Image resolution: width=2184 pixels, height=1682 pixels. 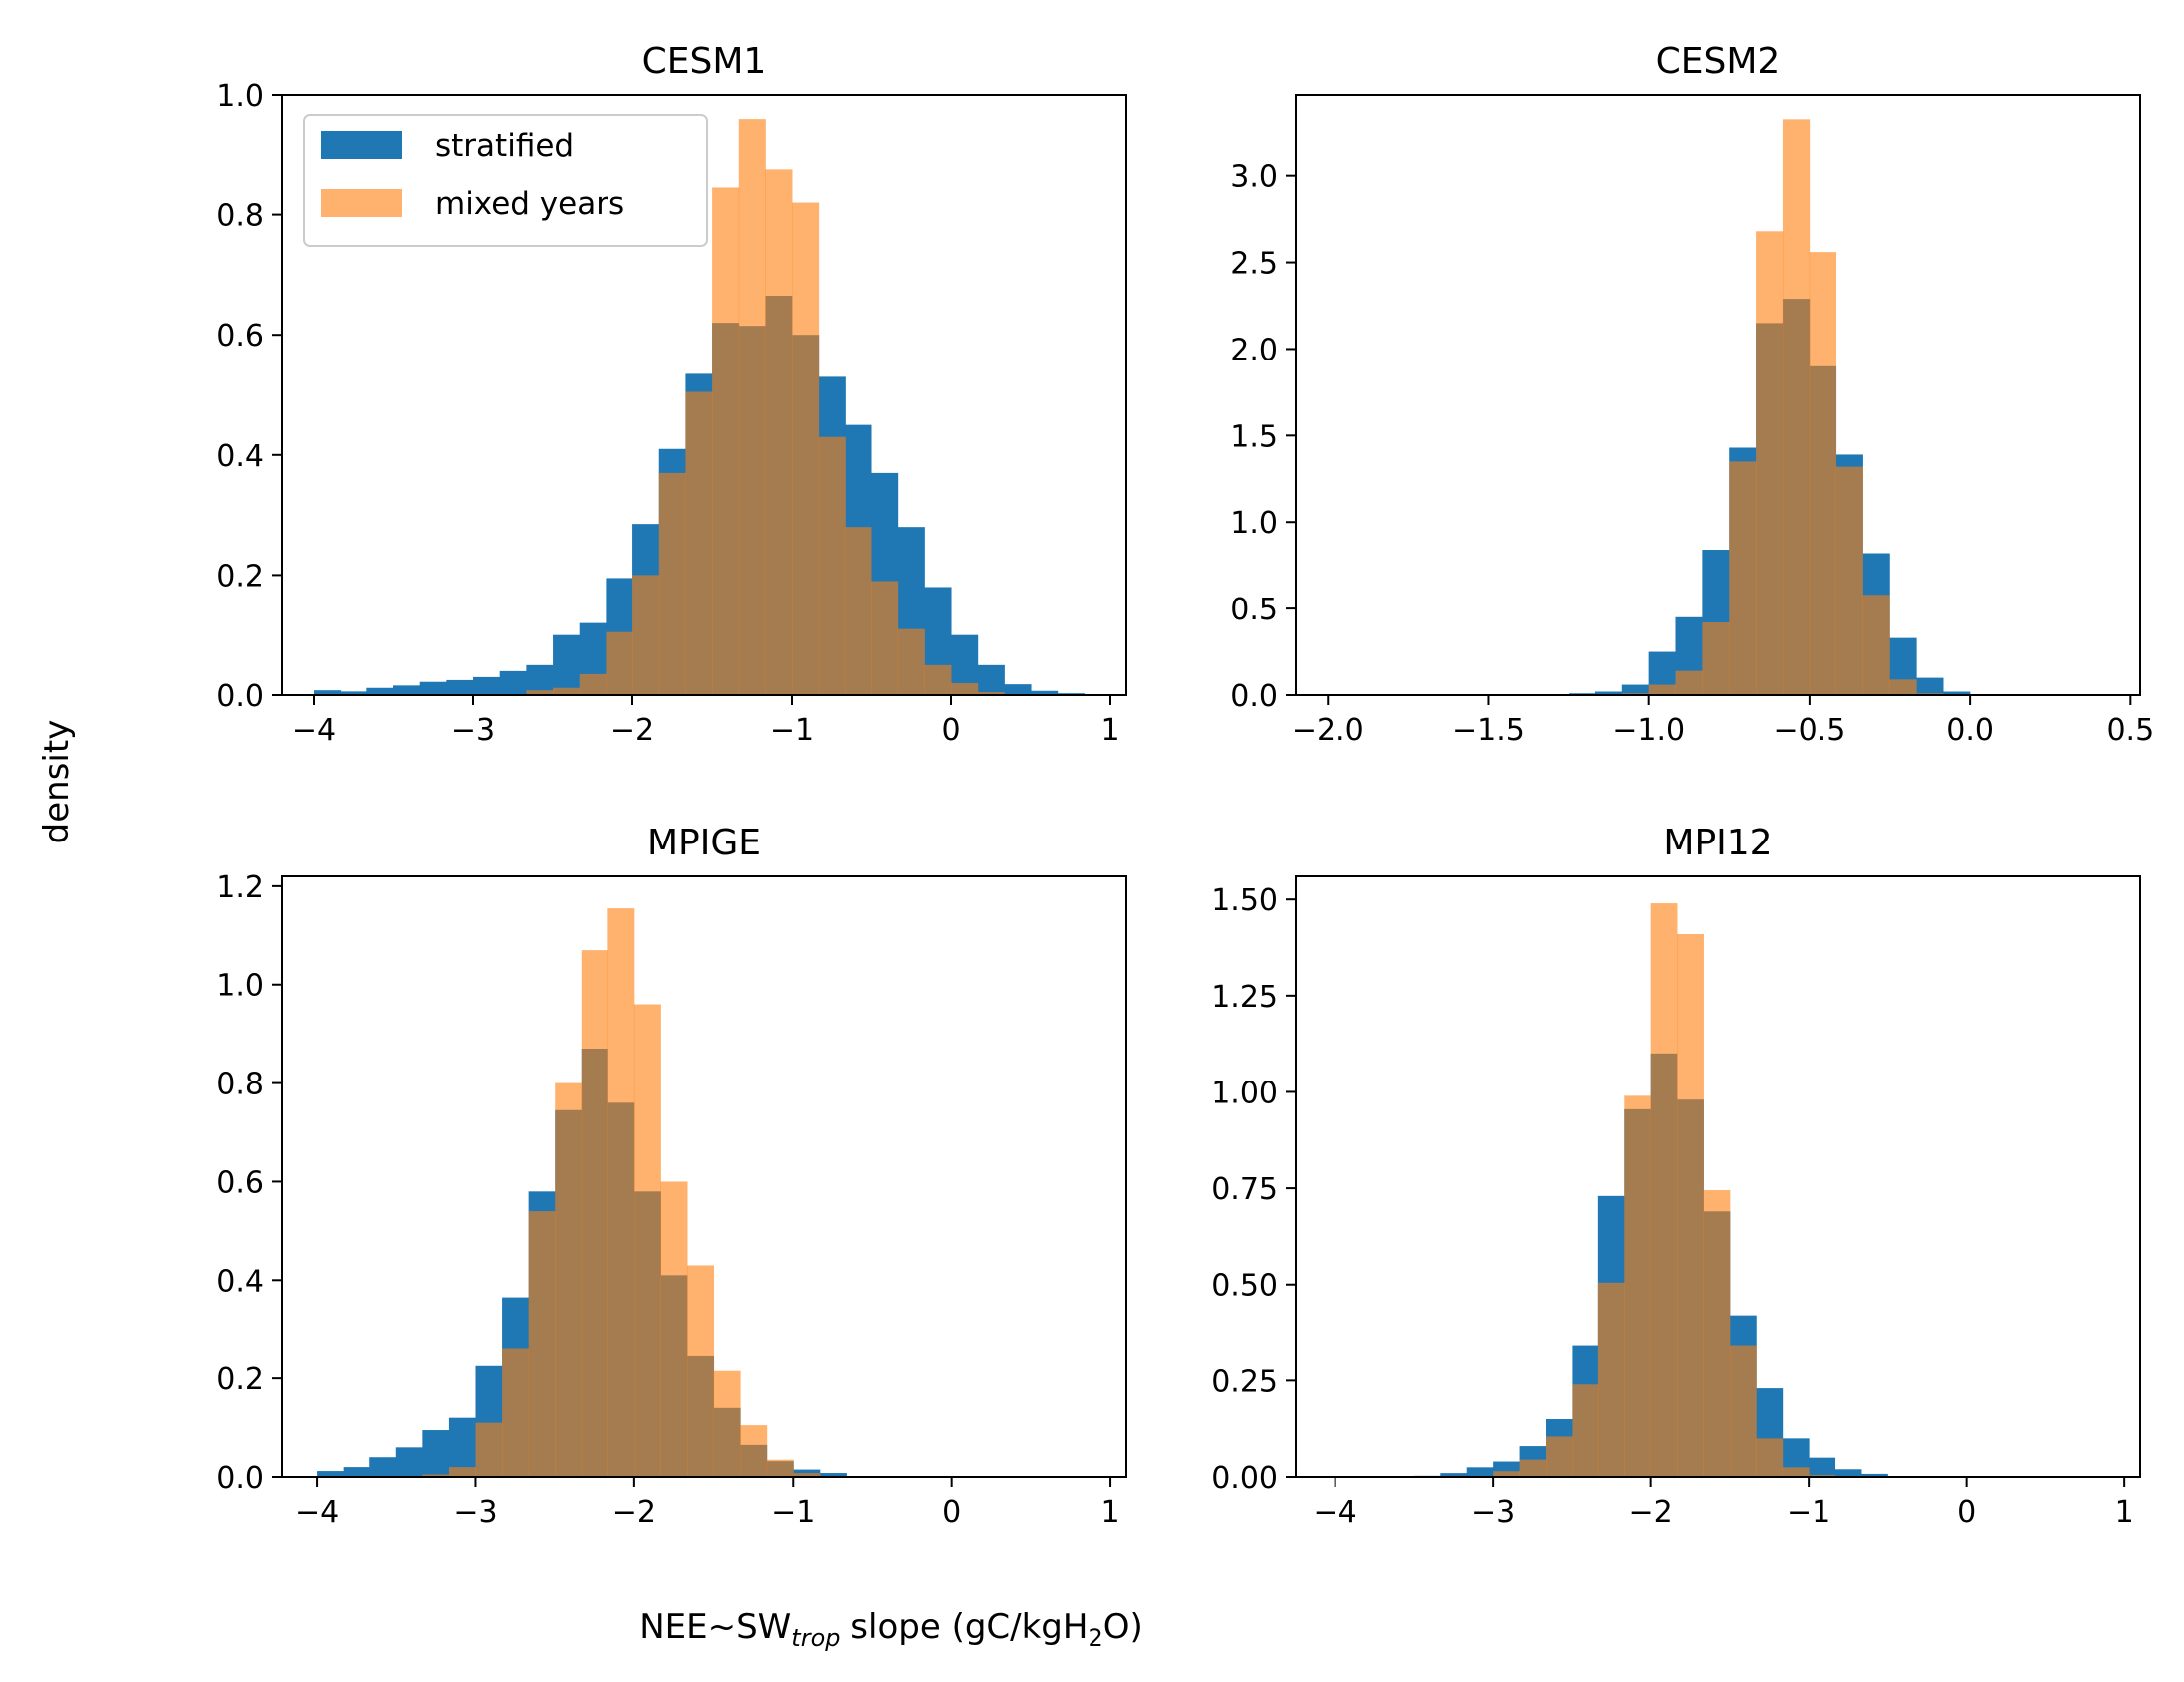 What do you see at coordinates (1488, 730) in the screenshot?
I see `x-tick-label: −1.5` at bounding box center [1488, 730].